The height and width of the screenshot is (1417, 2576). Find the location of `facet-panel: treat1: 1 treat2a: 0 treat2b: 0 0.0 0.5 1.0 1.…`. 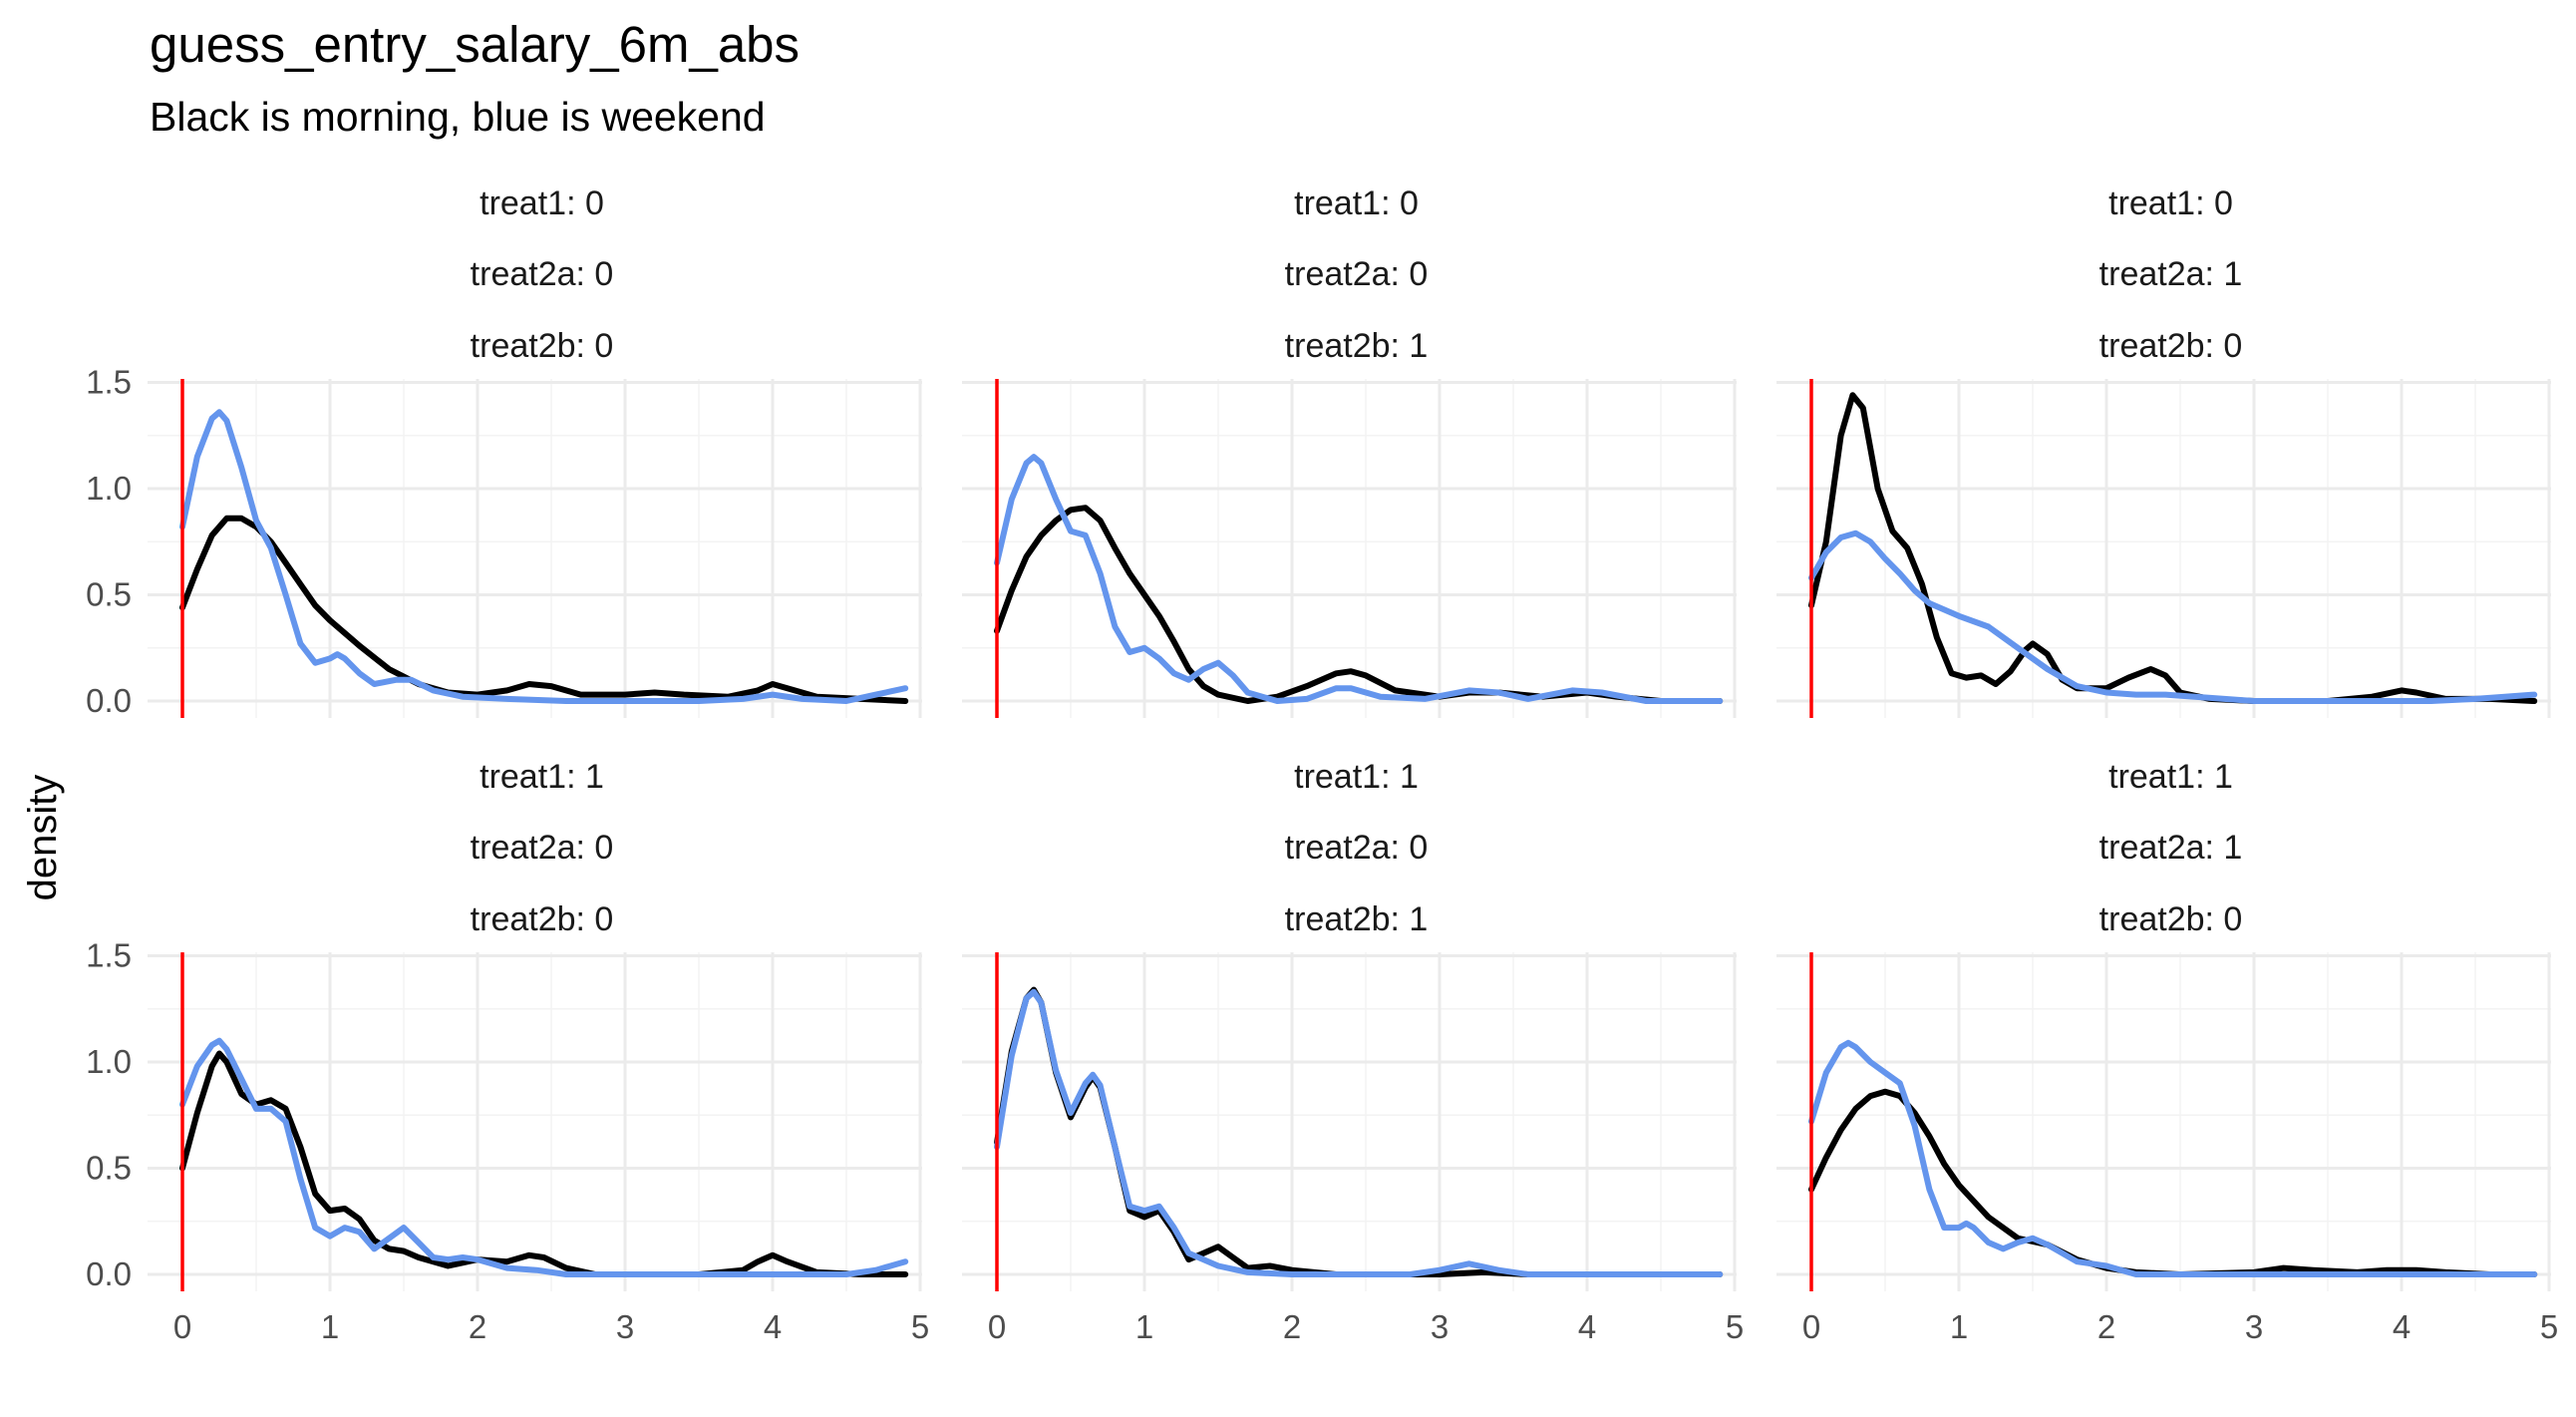

facet-panel: treat1: 1 treat2a: 0 treat2b: 0 0.0 0.5 1.0 1.… is located at coordinates (507, 1051).